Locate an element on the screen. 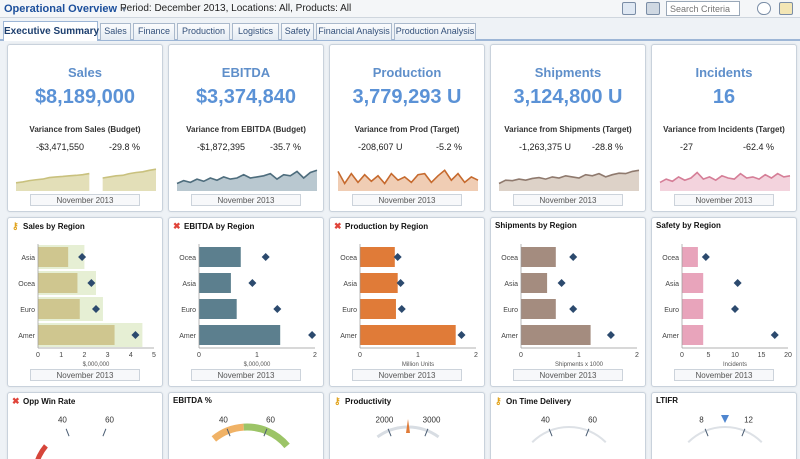  dashboard-menu: Operational Overview ▼ is located at coordinates (66, 9).